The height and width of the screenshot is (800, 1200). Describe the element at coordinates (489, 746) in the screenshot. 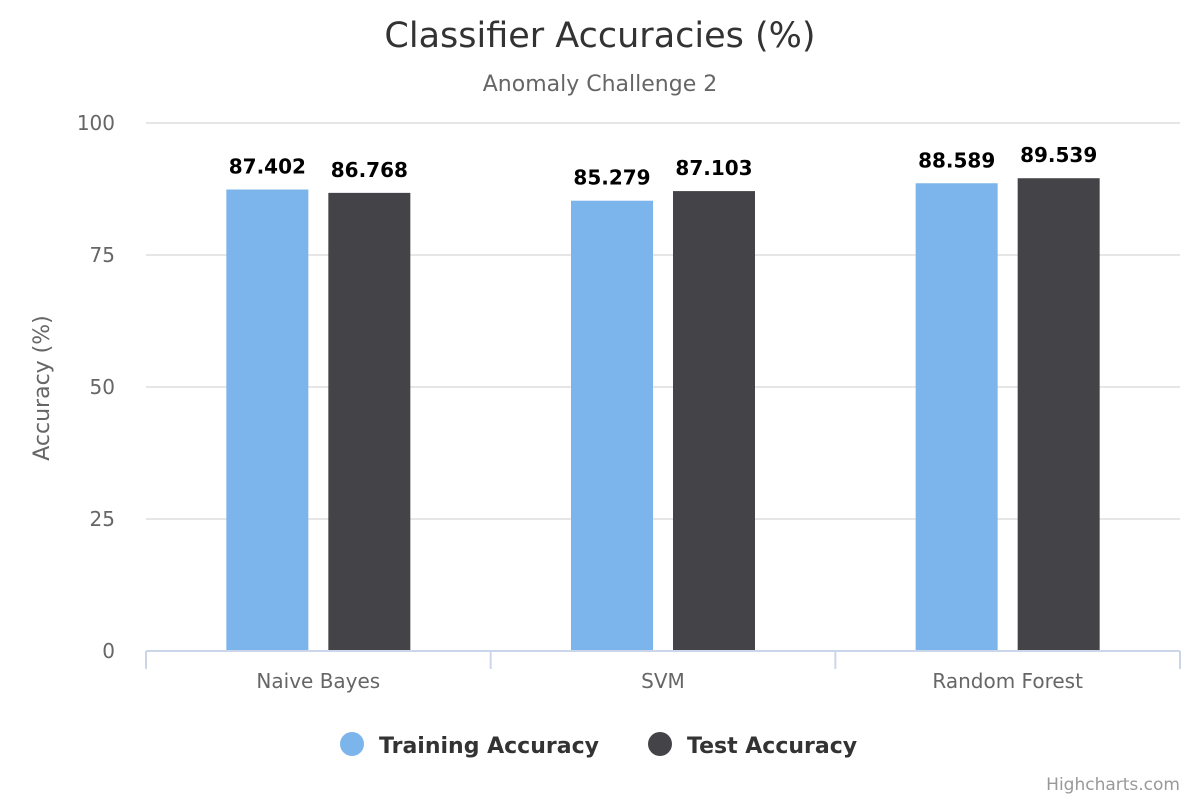

I see `legend-label: Training Accuracy` at that location.